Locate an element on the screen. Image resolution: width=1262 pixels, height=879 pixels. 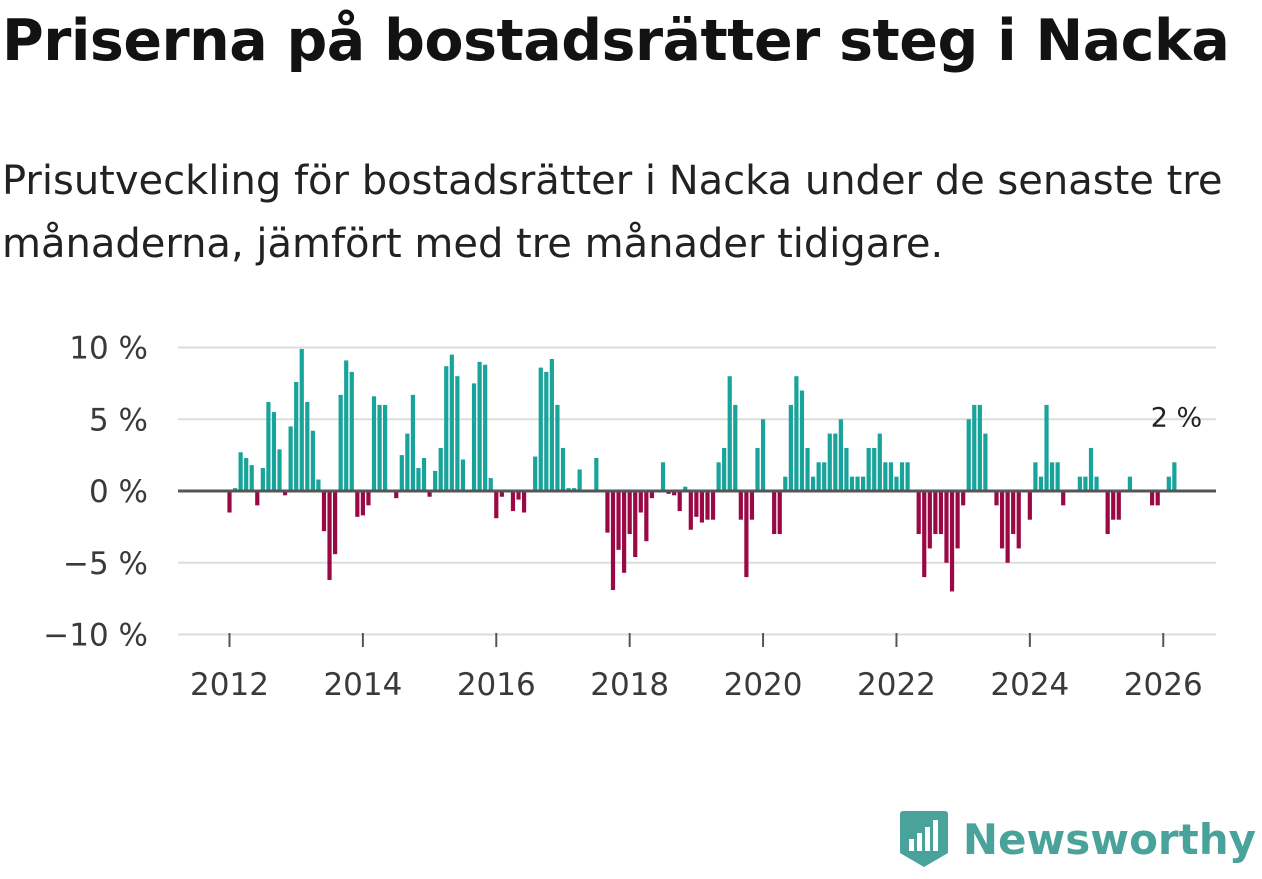
x-axis: 2012 2014 2016 2018 2020 2022 2024 2026 is located at coordinates (696, 668).